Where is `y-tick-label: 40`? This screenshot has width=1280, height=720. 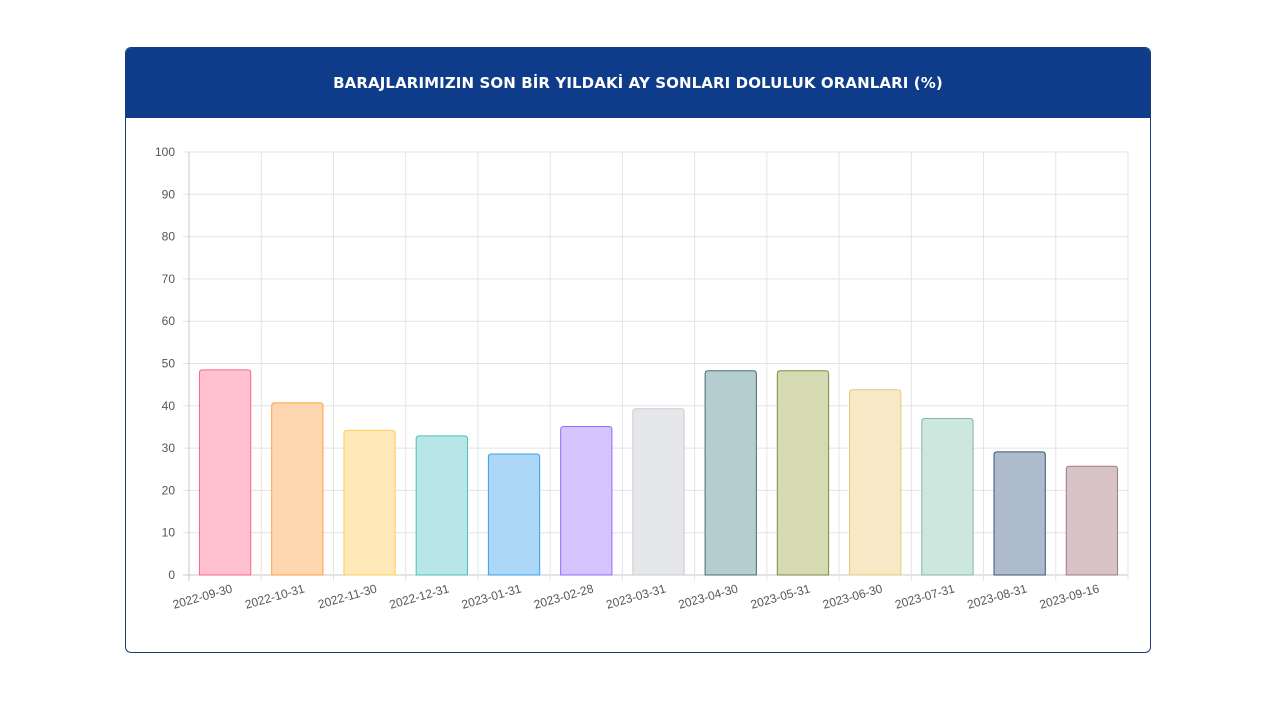
y-tick-label: 40 is located at coordinates (169, 406).